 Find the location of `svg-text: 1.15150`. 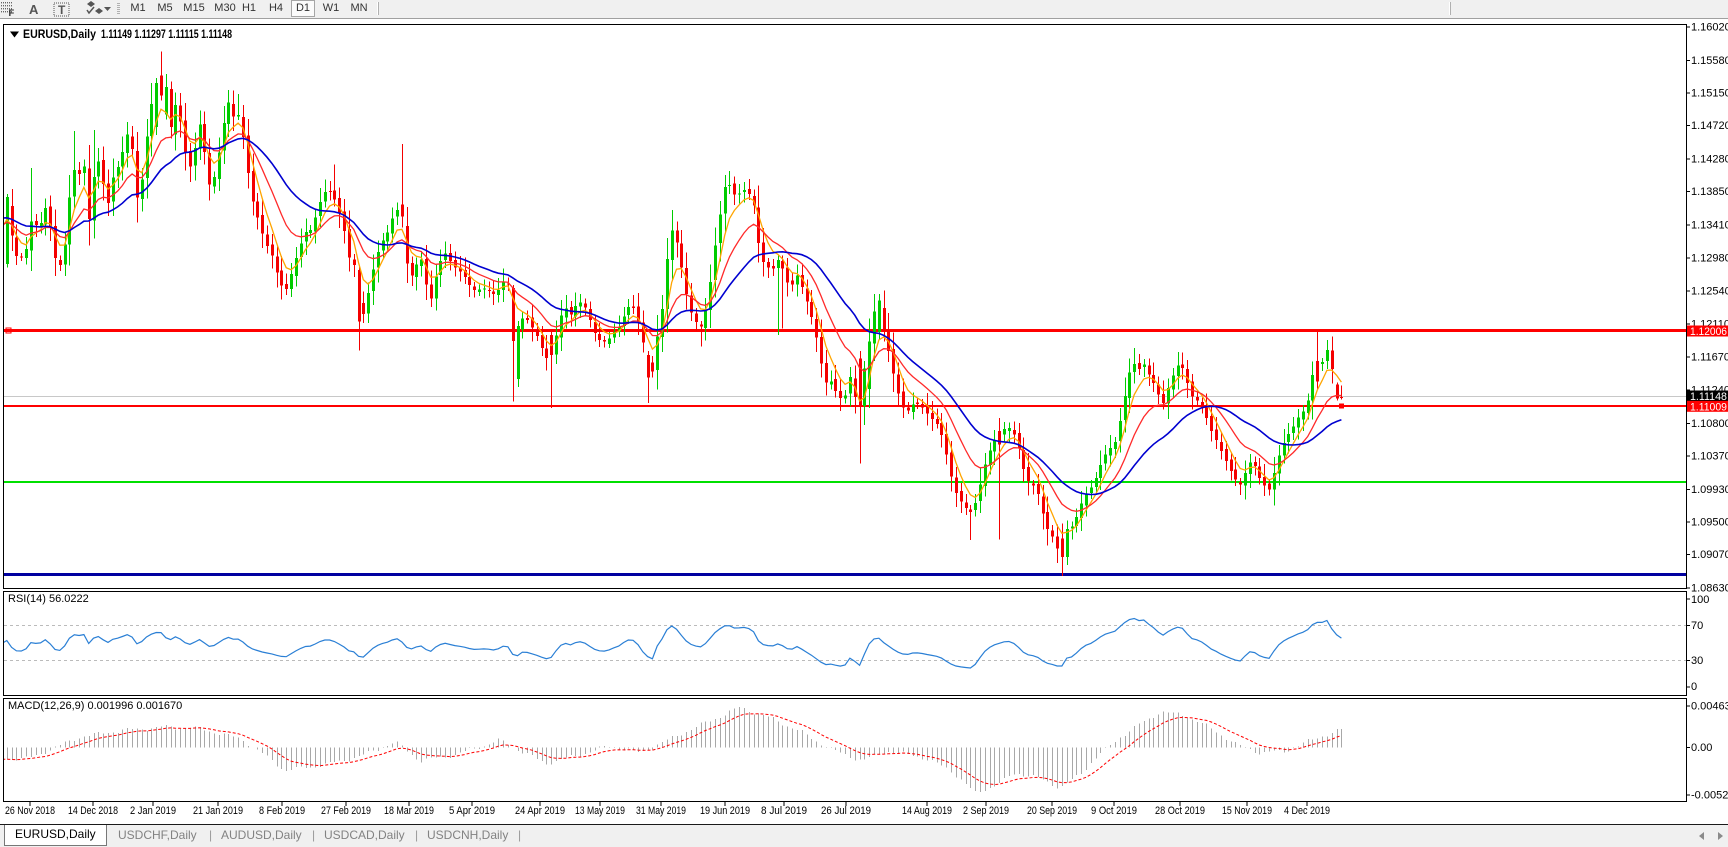

svg-text: 1.15150 is located at coordinates (1709, 94).